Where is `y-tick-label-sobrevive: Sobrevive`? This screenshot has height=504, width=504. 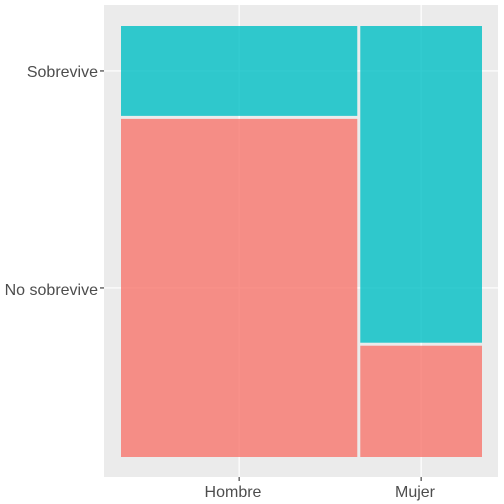
y-tick-label-sobrevive: Sobrevive is located at coordinates (62, 72).